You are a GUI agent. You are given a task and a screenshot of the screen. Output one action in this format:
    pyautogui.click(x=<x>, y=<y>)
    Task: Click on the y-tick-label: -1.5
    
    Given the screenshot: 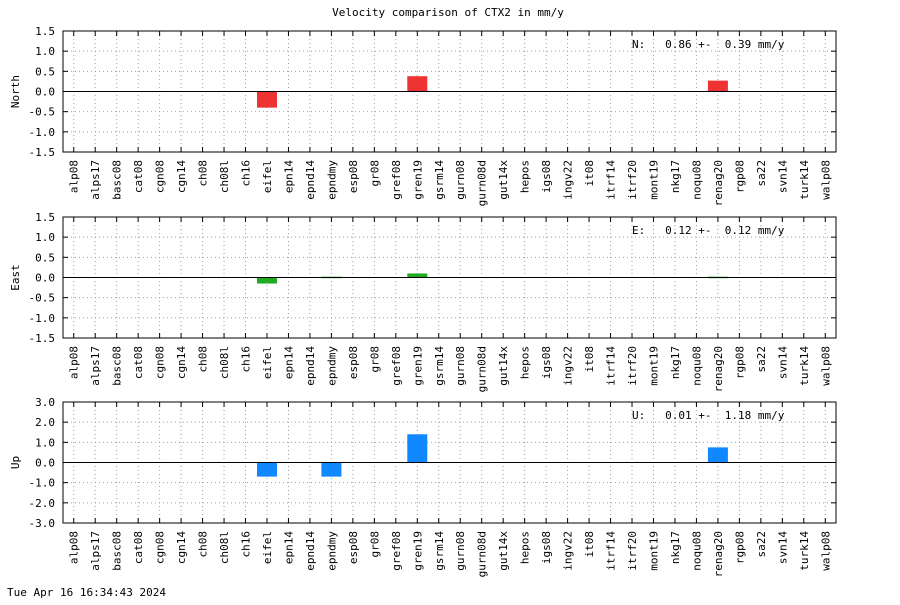 What is the action you would take?
    pyautogui.click(x=42, y=338)
    